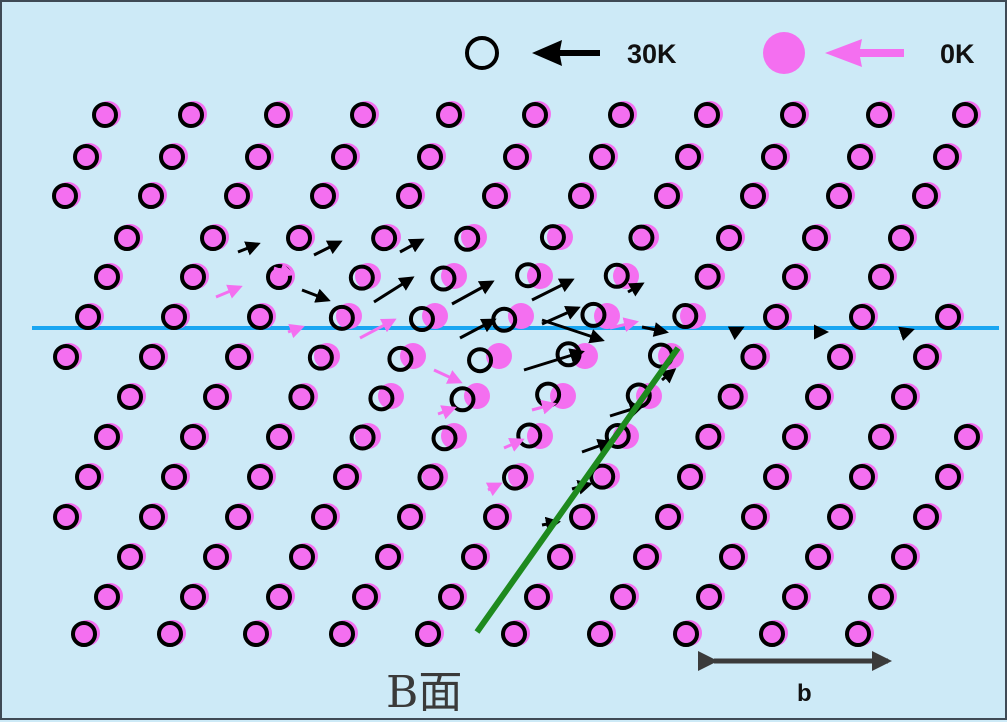  Describe the element at coordinates (864, 53) in the screenshot. I see `legend-0k-arrow-icon` at that location.